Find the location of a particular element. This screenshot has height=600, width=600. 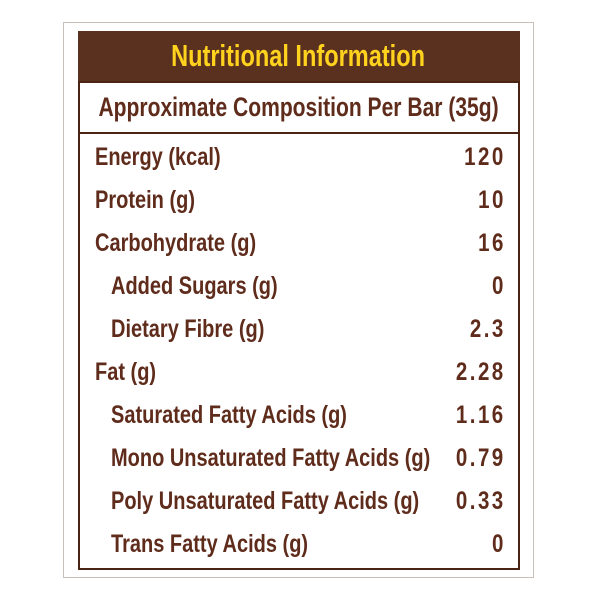

nutrient-value: 10 is located at coordinates (491, 199).